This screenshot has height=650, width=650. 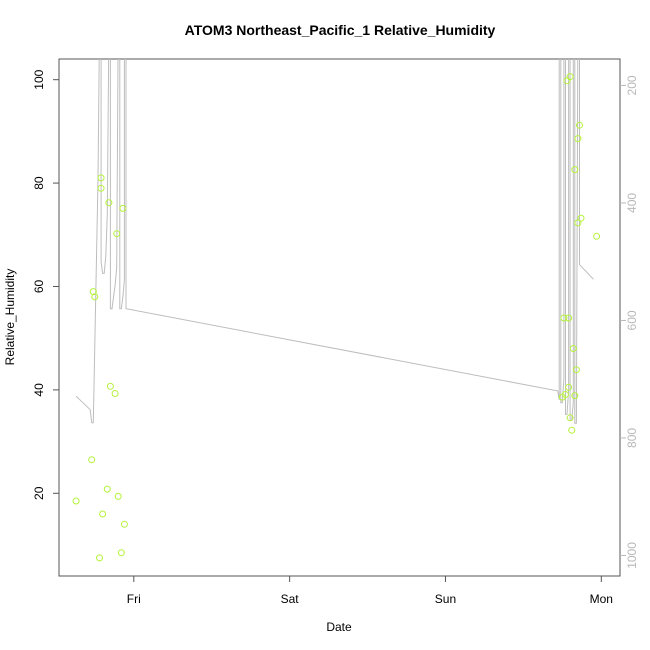 I want to click on y2-tick-label: 600, so click(x=632, y=320).